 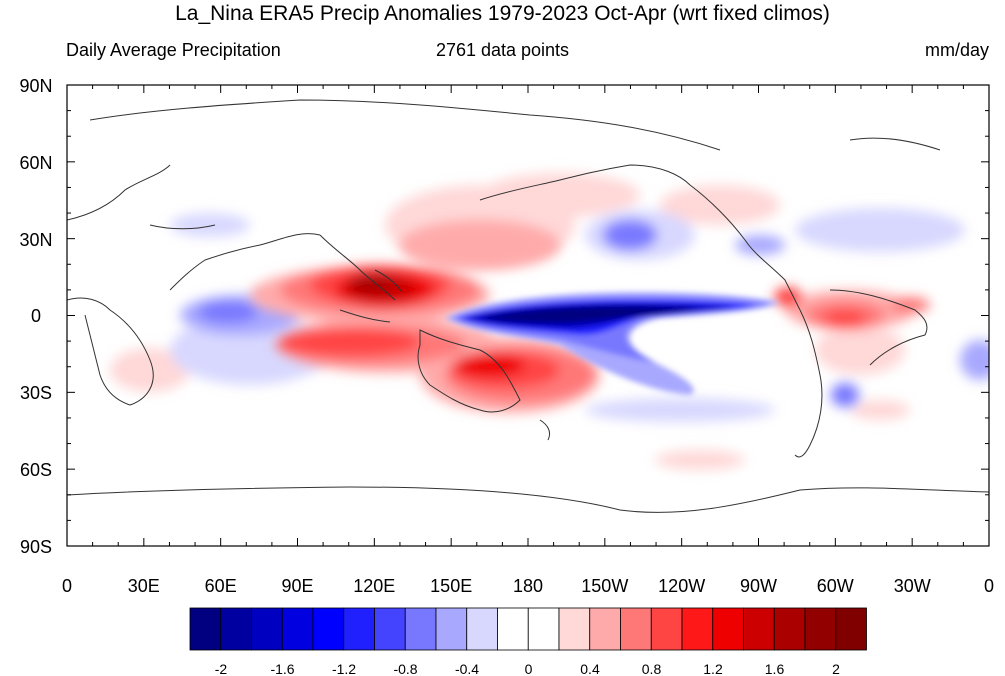 I want to click on colorbar-label: 0.8, so click(x=652, y=668).